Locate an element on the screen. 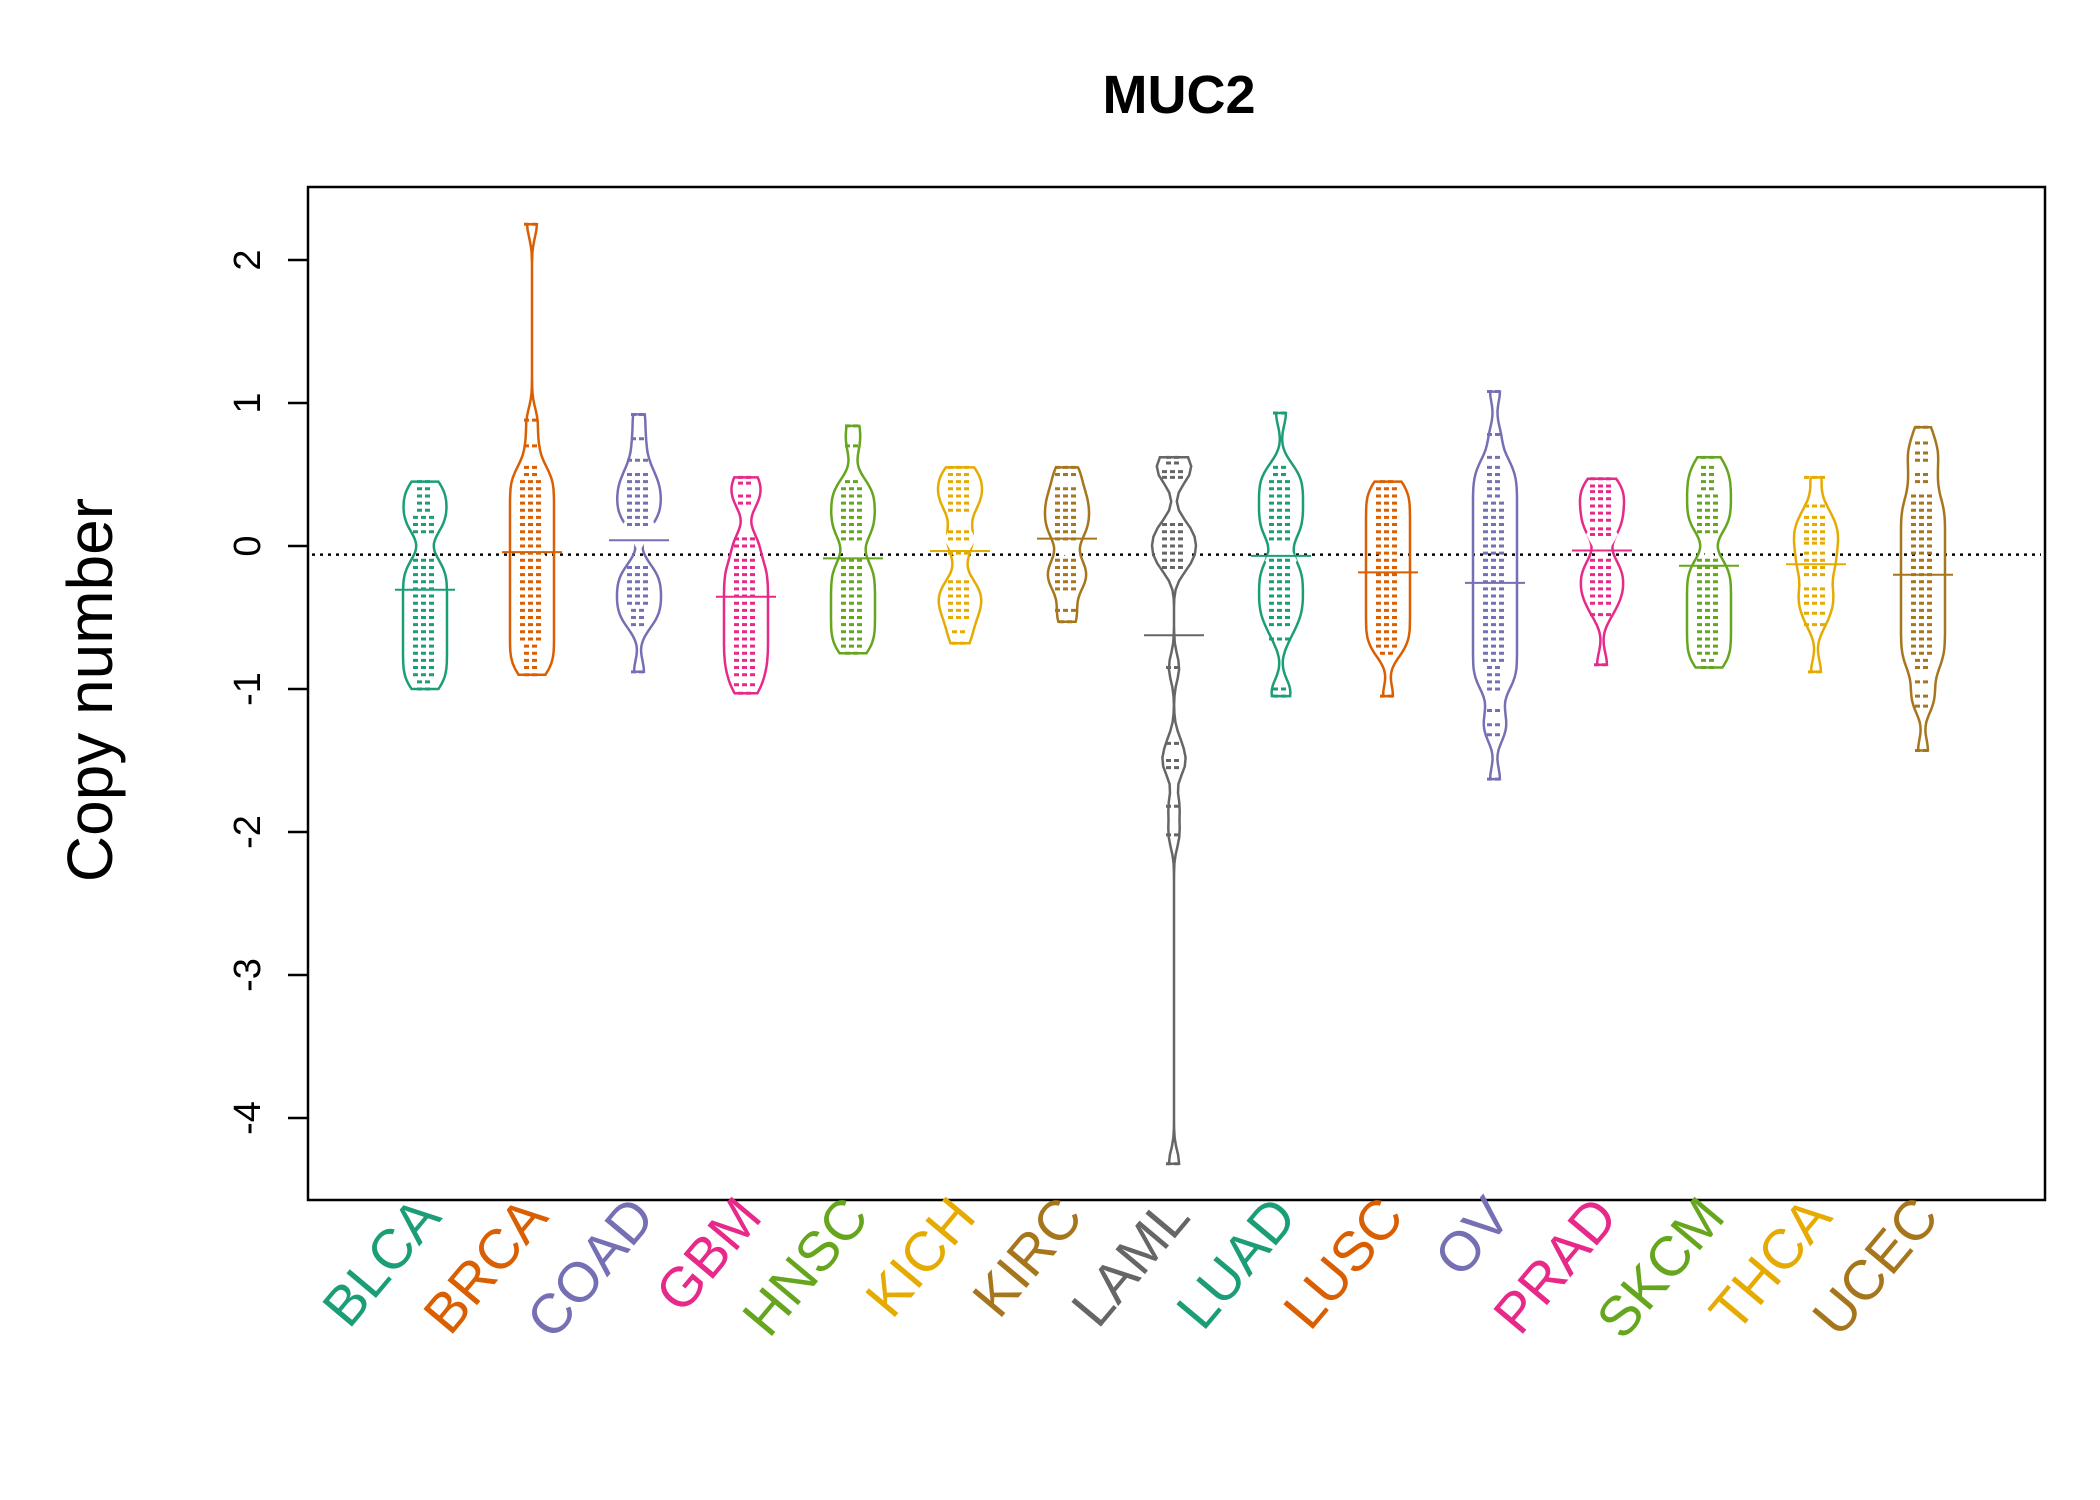  bean-hnsc is located at coordinates (853, 539).